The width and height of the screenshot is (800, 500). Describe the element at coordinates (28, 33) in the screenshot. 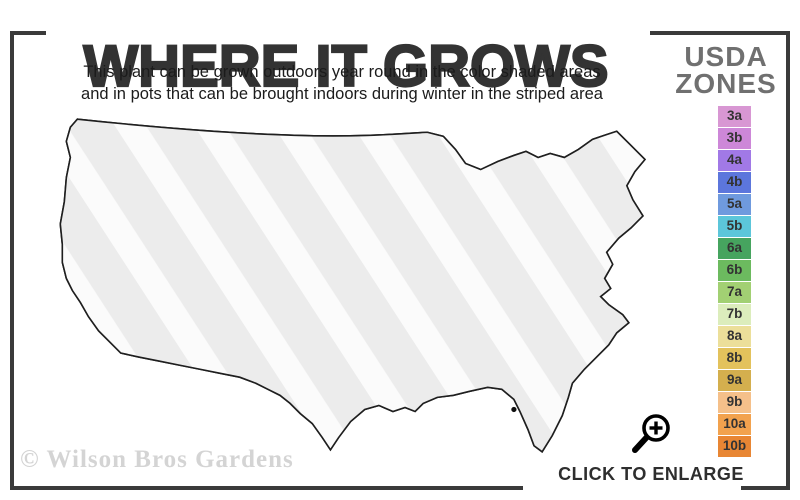

I see `frame-top-left-segment` at that location.